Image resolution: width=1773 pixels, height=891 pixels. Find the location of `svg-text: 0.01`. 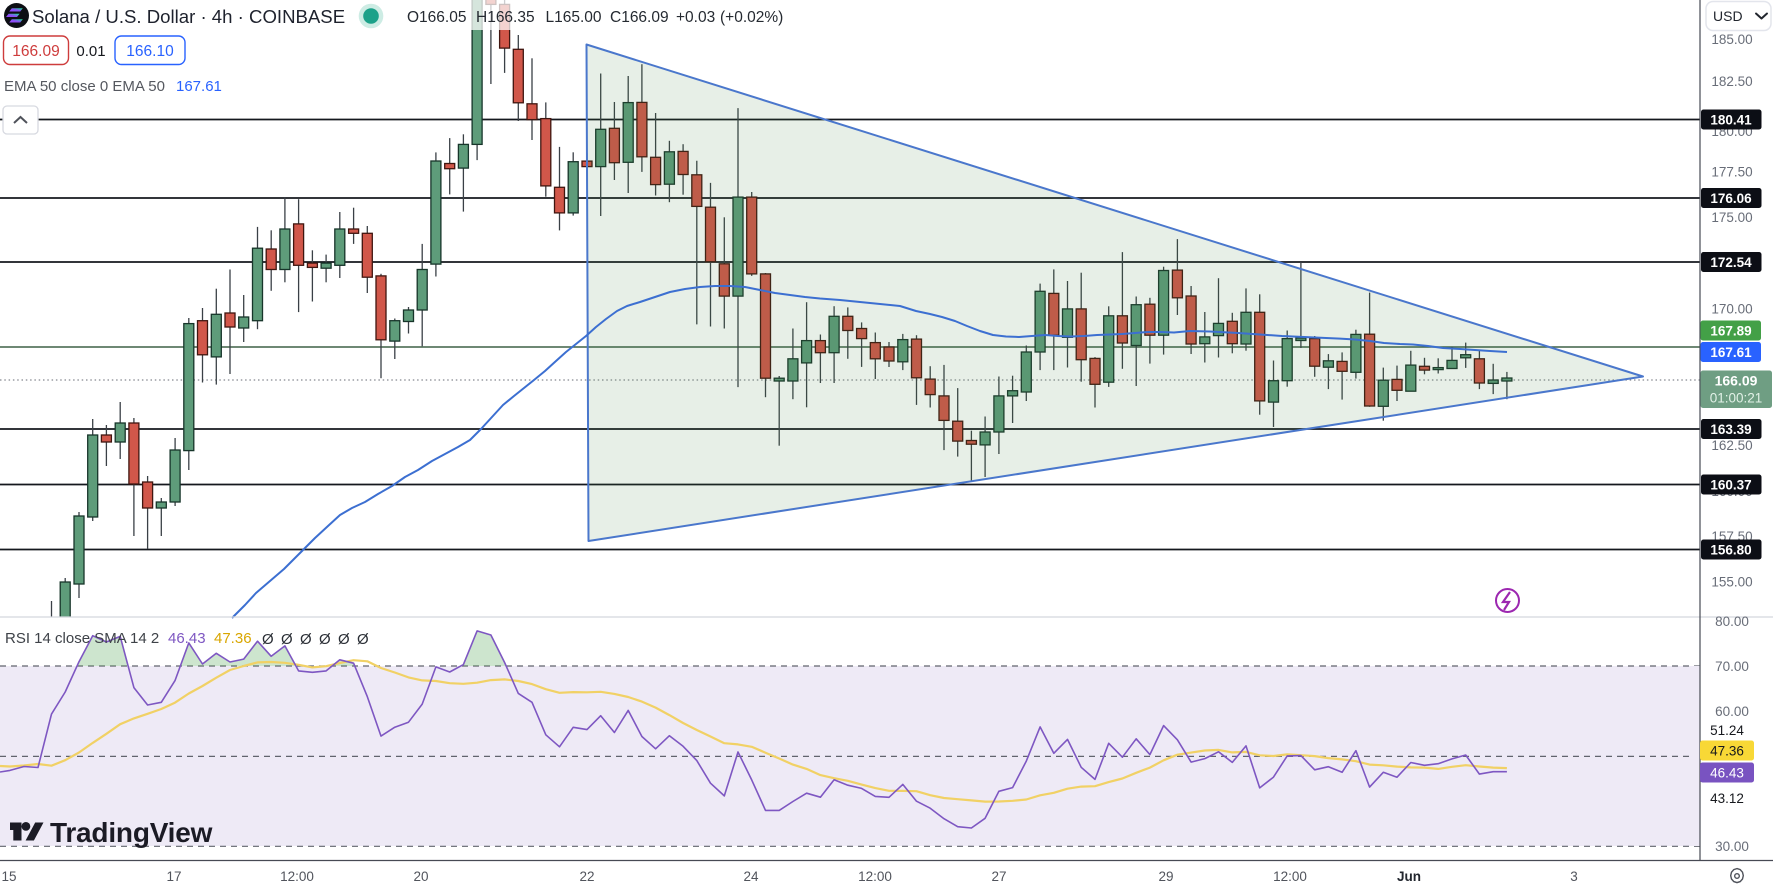

svg-text: 0.01 is located at coordinates (90, 51).